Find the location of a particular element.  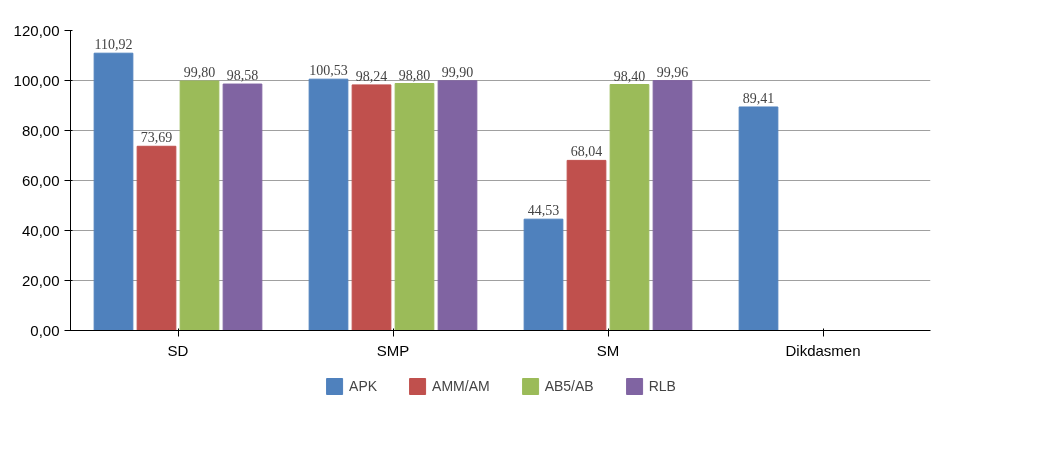

data-label: 98,24 is located at coordinates (371, 76).